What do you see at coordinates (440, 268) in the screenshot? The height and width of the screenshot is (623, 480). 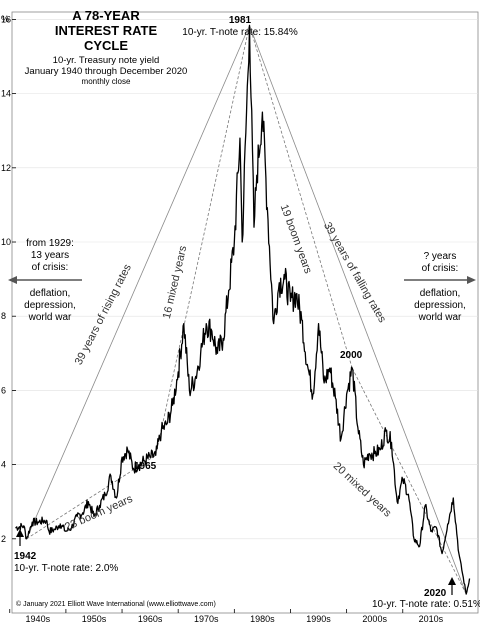 I see `right-note-line: of crisis:` at bounding box center [440, 268].